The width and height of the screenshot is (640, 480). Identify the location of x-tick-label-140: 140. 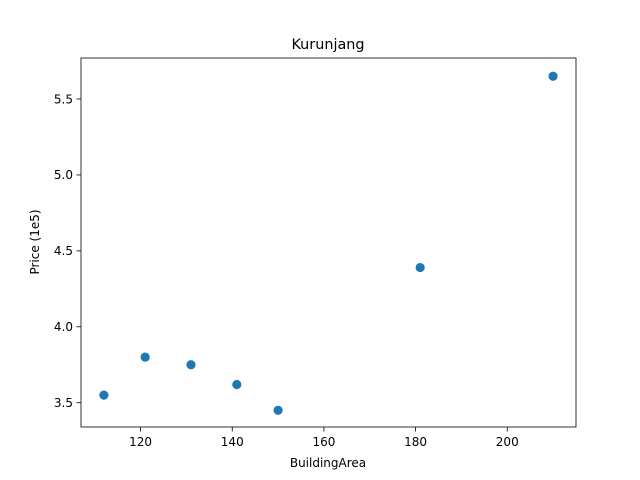
(232, 442).